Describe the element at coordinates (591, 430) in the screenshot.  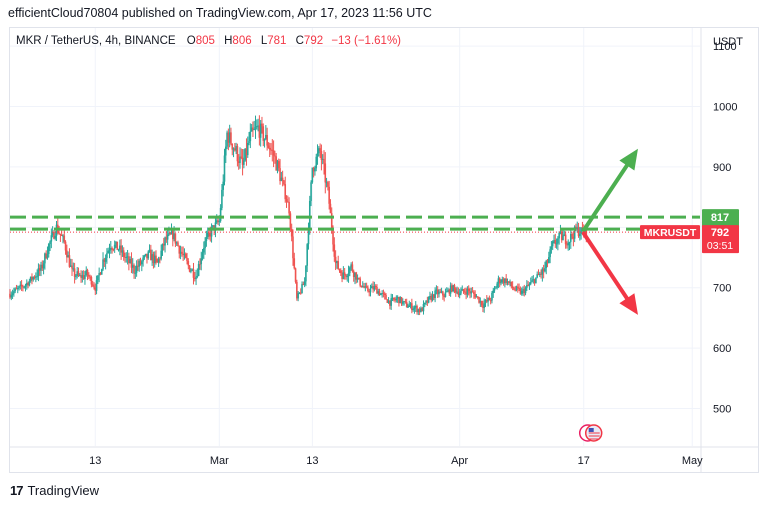
I see `us-flag-canton` at that location.